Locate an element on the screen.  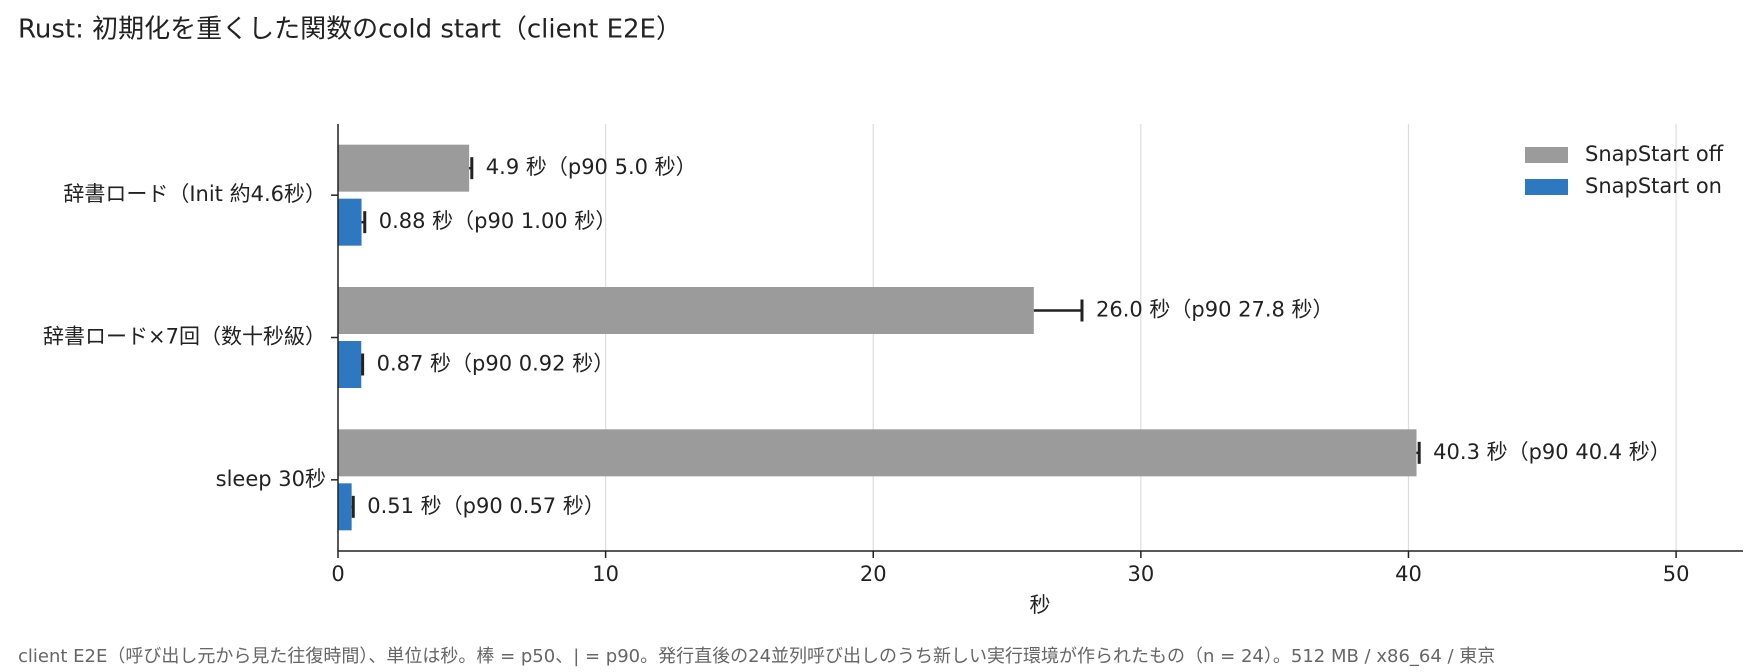
value-label: 26.0 秒（p90 27.8 秒） is located at coordinates (1215, 310).